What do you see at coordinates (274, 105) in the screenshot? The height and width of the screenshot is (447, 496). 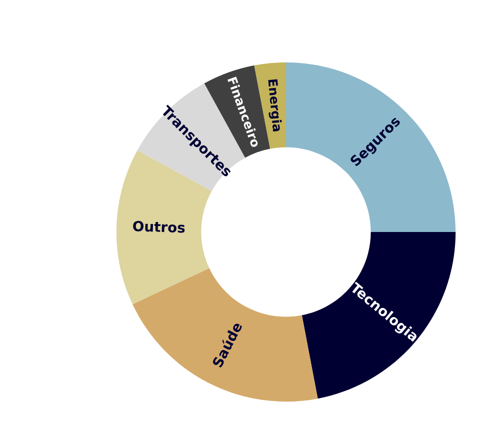 I see `slice-label: Energia` at bounding box center [274, 105].